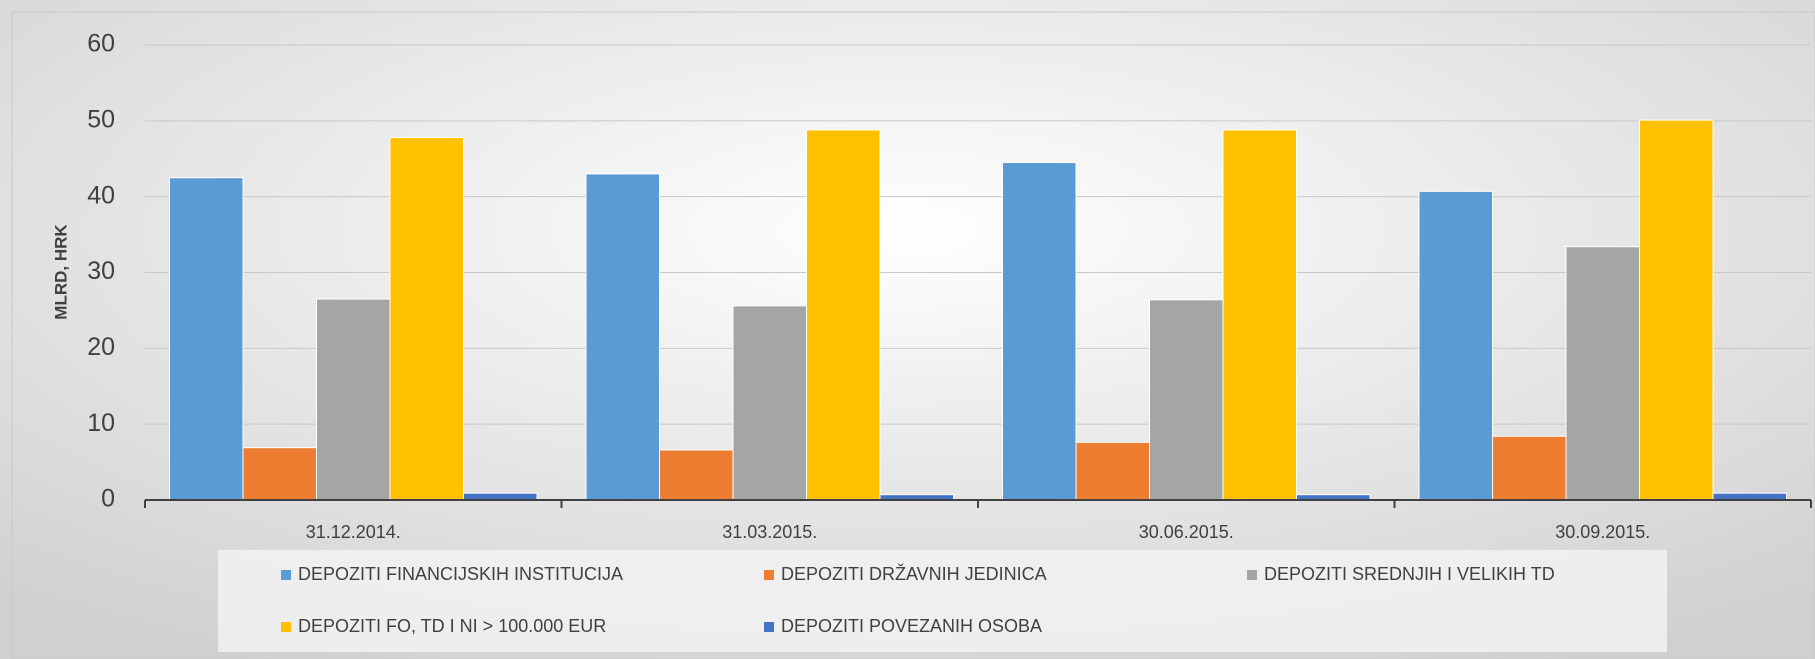 The height and width of the screenshot is (659, 1815). Describe the element at coordinates (353, 532) in the screenshot. I see `x-tick-label: 31.12.2014.` at that location.